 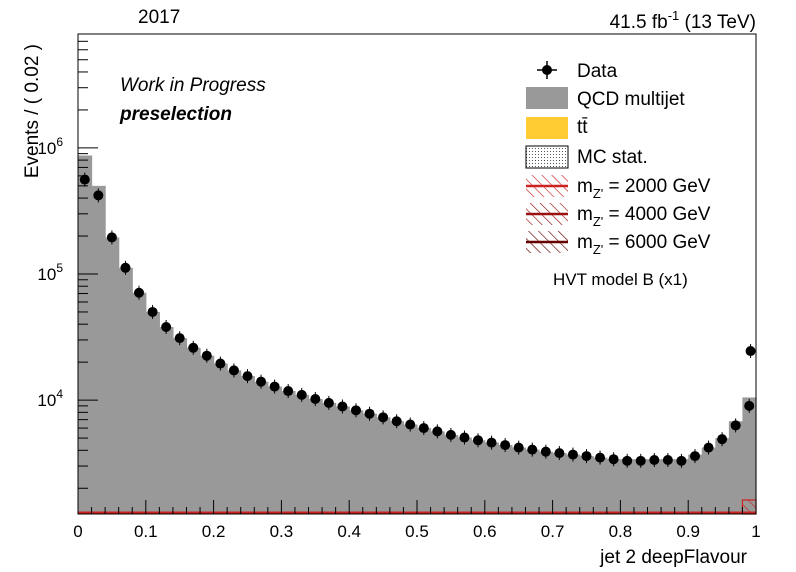 What do you see at coordinates (67, 261) in the screenshot?
I see `y-axis: 10⁴ 10⁵ 10⁶` at bounding box center [67, 261].